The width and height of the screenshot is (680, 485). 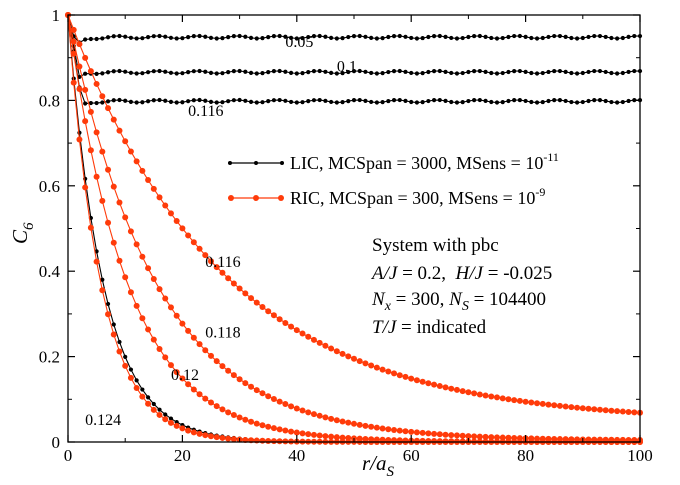 What do you see at coordinates (56, 15) in the screenshot?
I see `y-tick-label: 1` at bounding box center [56, 15].